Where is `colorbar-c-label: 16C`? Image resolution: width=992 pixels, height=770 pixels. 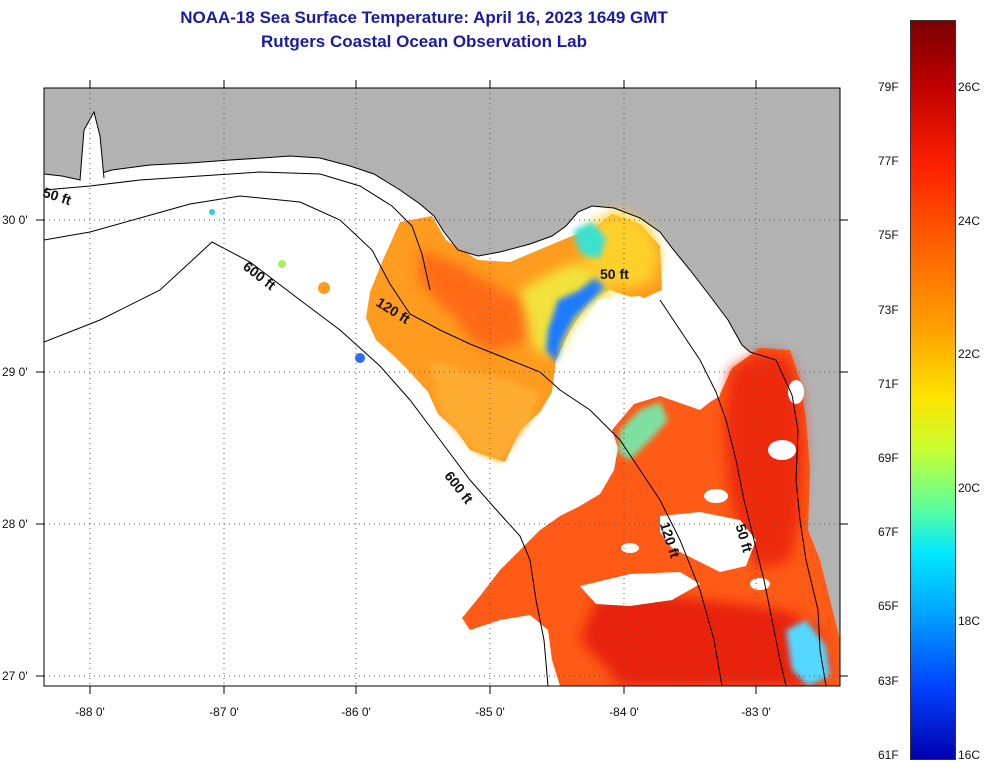
colorbar-c-label: 16C is located at coordinates (969, 755).